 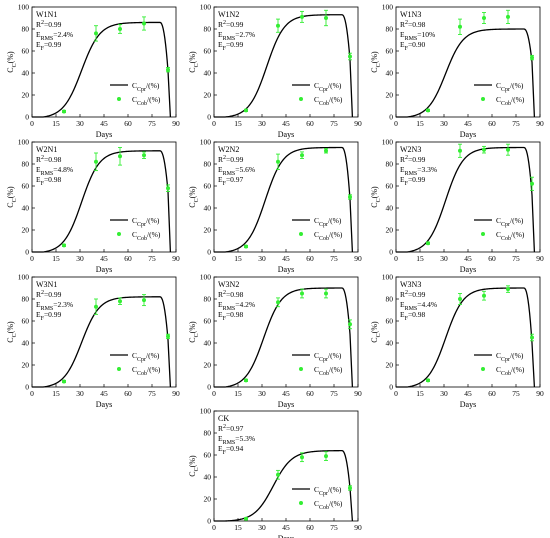 I want to click on panel-stat: ERMS=2.3%, so click(x=54, y=306).